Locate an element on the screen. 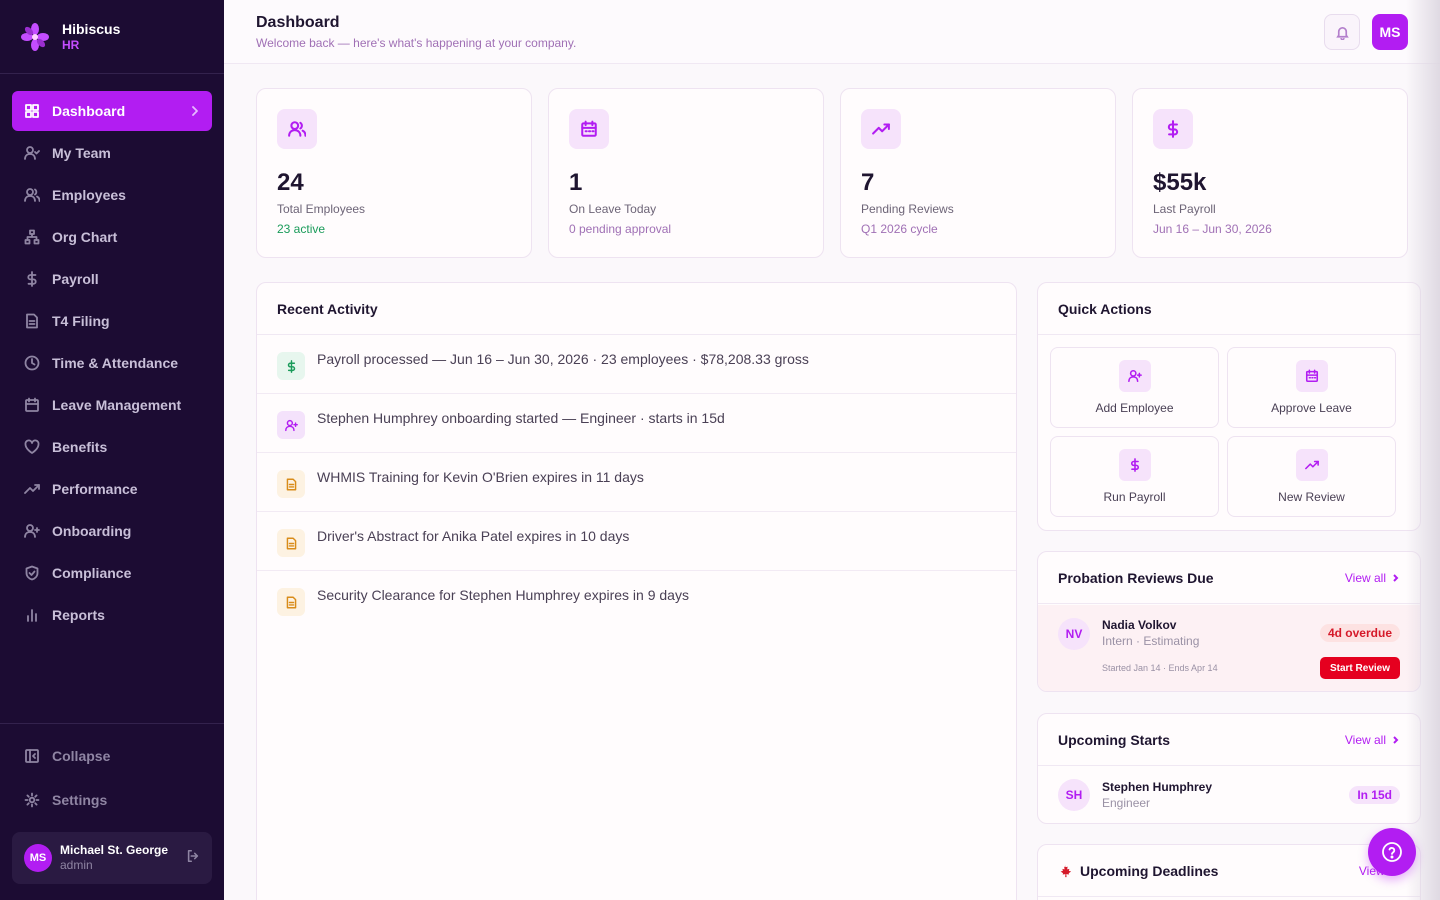  sidebar-item-leave-management: Leave Management is located at coordinates (112, 405).